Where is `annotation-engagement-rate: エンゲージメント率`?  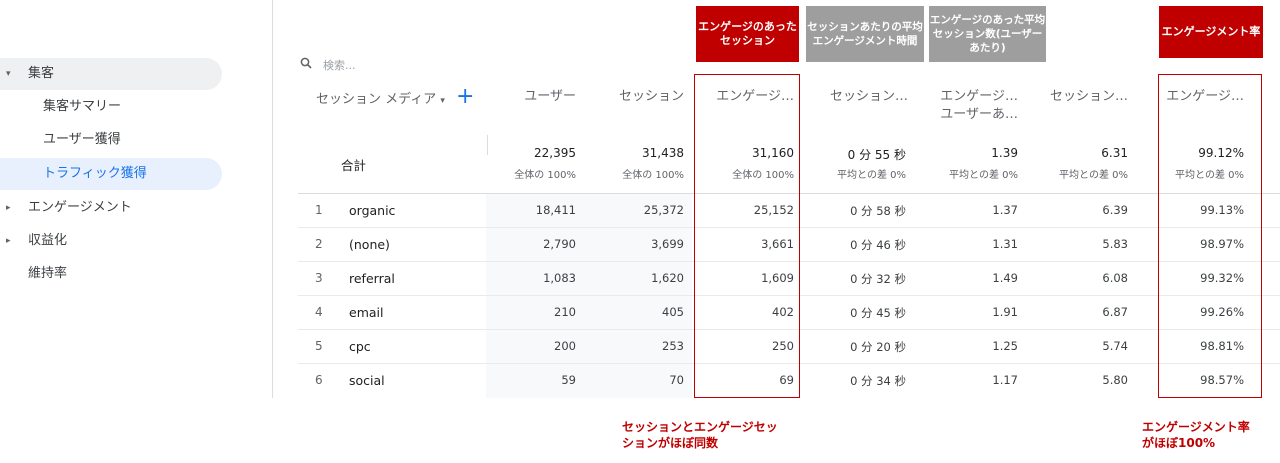 annotation-engagement-rate: エンゲージメント率 is located at coordinates (1211, 32).